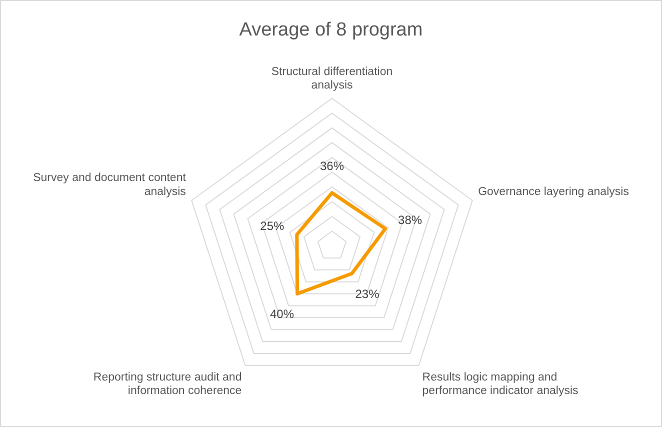 This screenshot has height=427, width=662. Describe the element at coordinates (500, 384) in the screenshot. I see `spoke-label: Results logic mapping and performance indicator analysis` at that location.